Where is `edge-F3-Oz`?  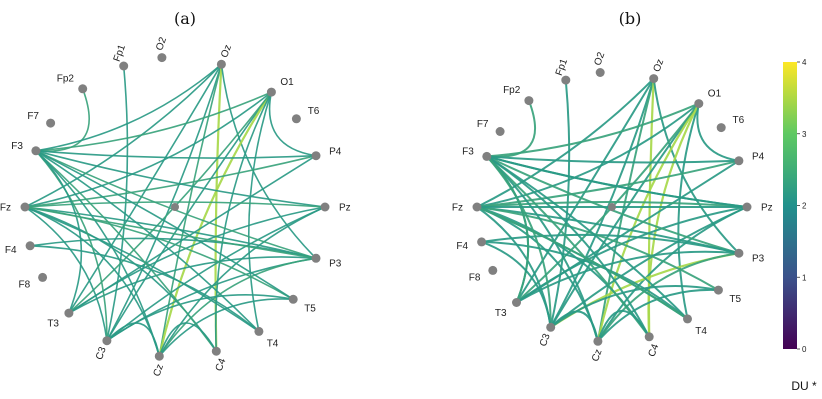 edge-F3-Oz is located at coordinates (129, 107).